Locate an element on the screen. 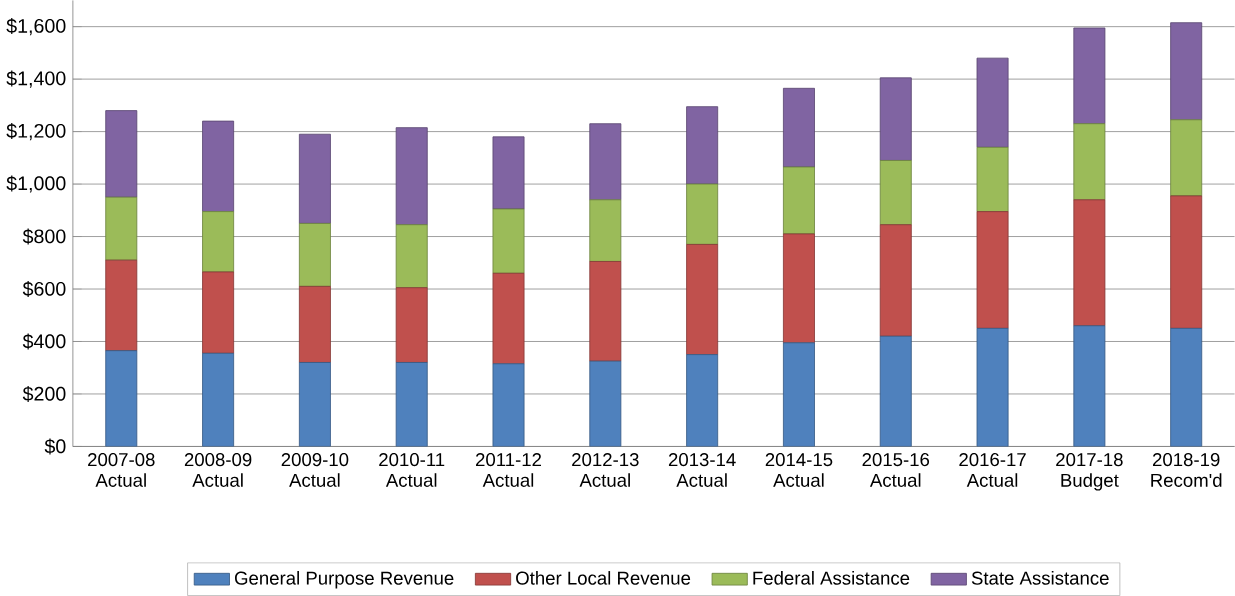 Image resolution: width=1235 pixels, height=596 pixels. legend-label: Other Local Revenue is located at coordinates (603, 578).